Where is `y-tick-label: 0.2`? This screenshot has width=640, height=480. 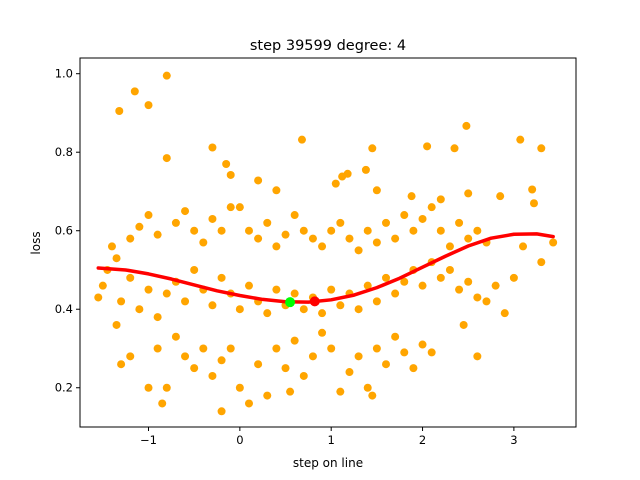
y-tick-label: 0.2 is located at coordinates (64, 388).